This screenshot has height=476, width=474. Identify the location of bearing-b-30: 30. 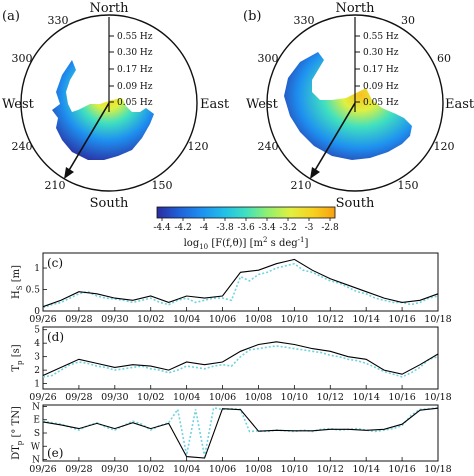
(408, 20).